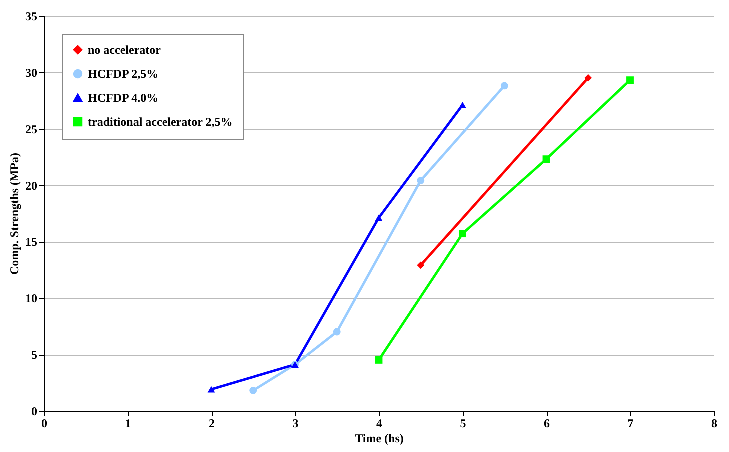  What do you see at coordinates (45, 423) in the screenshot?
I see `x-tick-label: 0` at bounding box center [45, 423].